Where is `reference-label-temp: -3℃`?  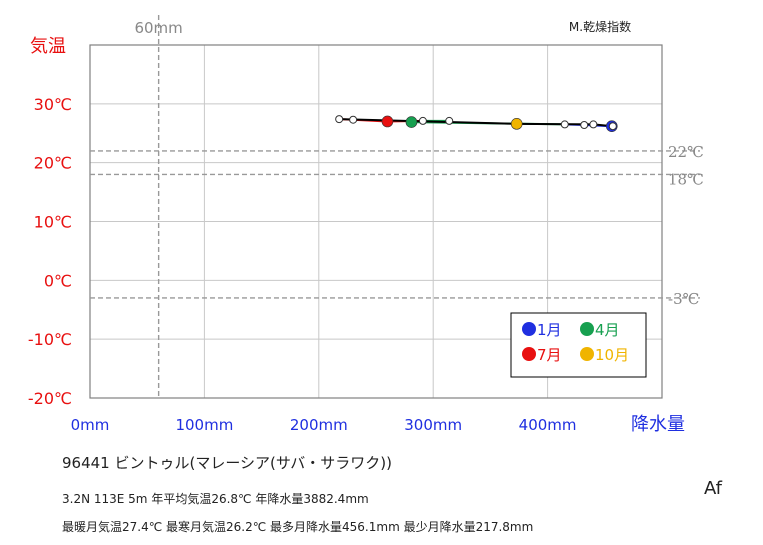
reference-label-temp: -3℃ is located at coordinates (683, 299).